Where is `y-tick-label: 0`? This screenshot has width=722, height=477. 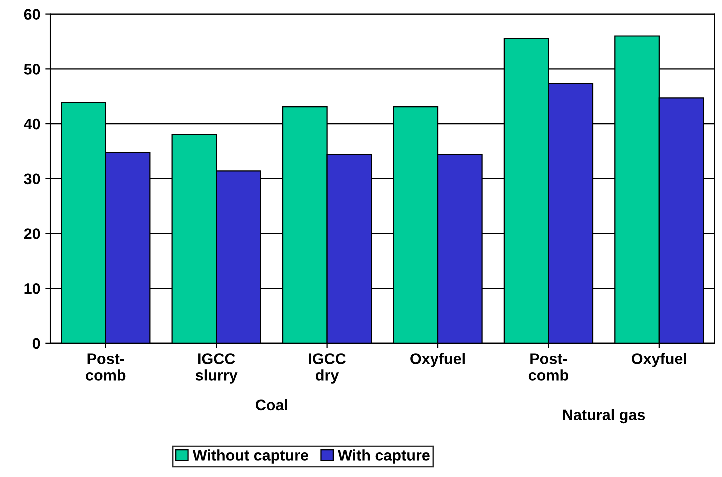
y-tick-label: 0 is located at coordinates (36, 344).